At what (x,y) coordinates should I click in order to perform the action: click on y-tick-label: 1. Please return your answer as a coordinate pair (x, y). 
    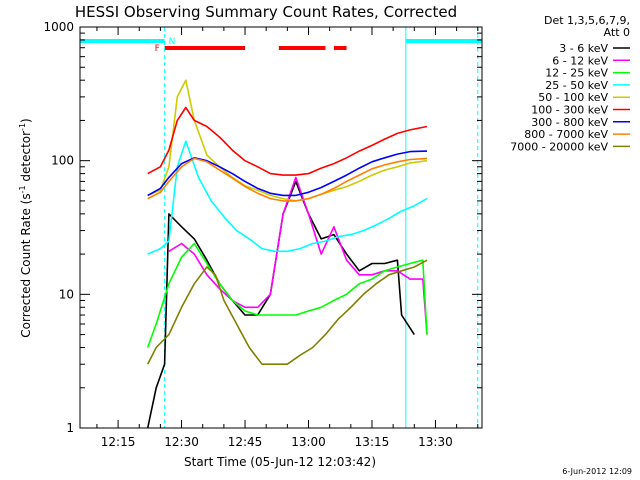
    Looking at the image, I should click on (70, 428).